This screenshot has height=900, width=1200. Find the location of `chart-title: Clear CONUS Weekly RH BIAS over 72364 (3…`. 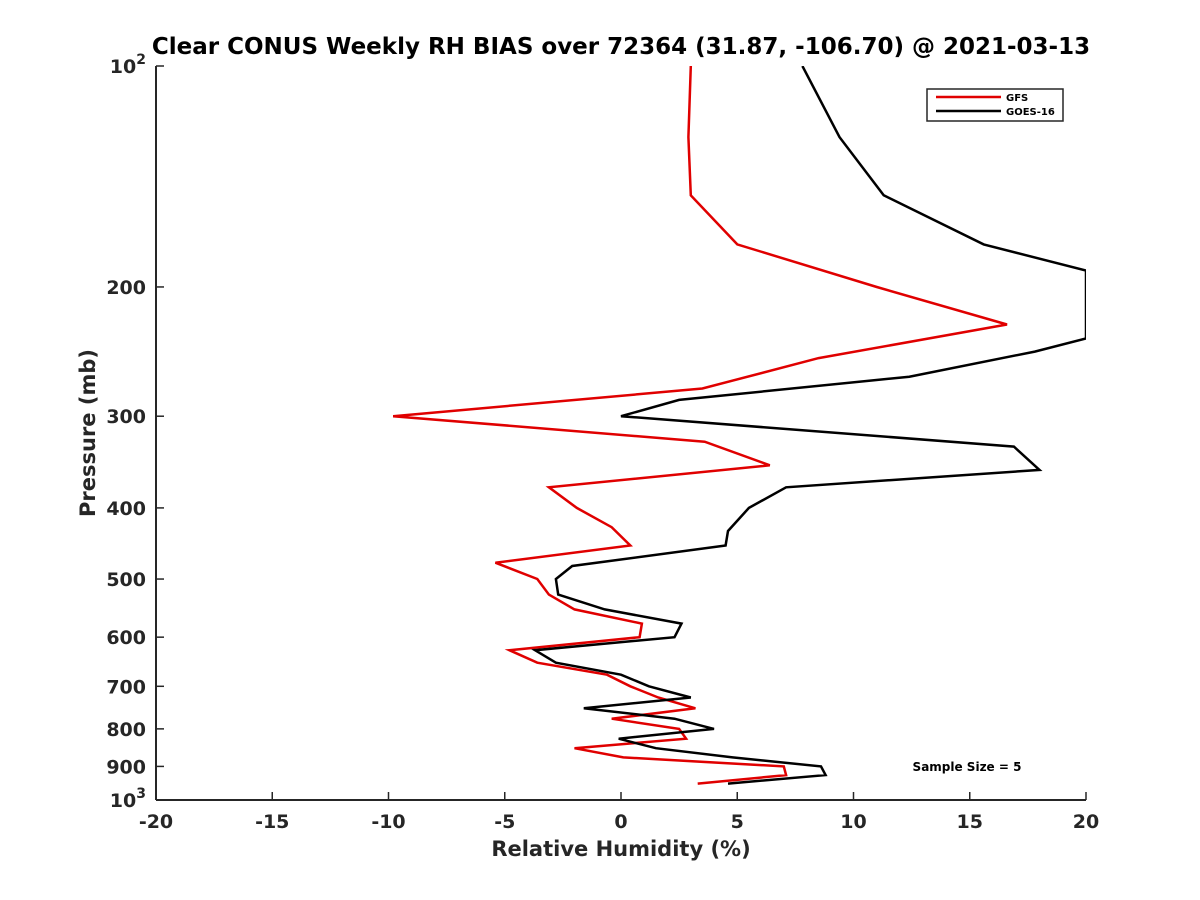

chart-title: Clear CONUS Weekly RH BIAS over 72364 (3… is located at coordinates (621, 47).